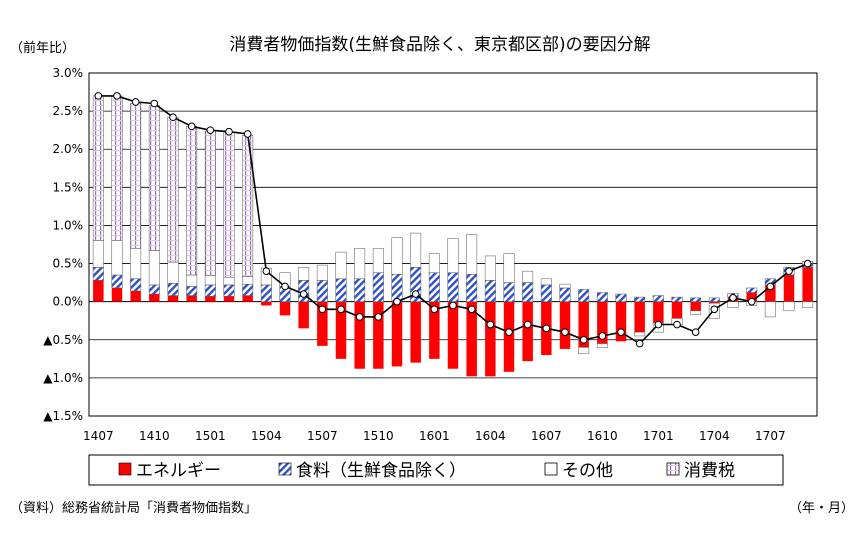 This screenshot has width=864, height=534. I want to click on x-tick-label: 1410, so click(154, 436).